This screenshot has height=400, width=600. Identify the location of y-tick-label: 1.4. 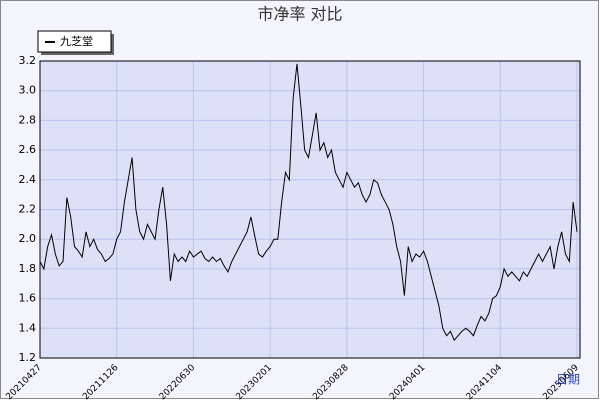
(28, 327).